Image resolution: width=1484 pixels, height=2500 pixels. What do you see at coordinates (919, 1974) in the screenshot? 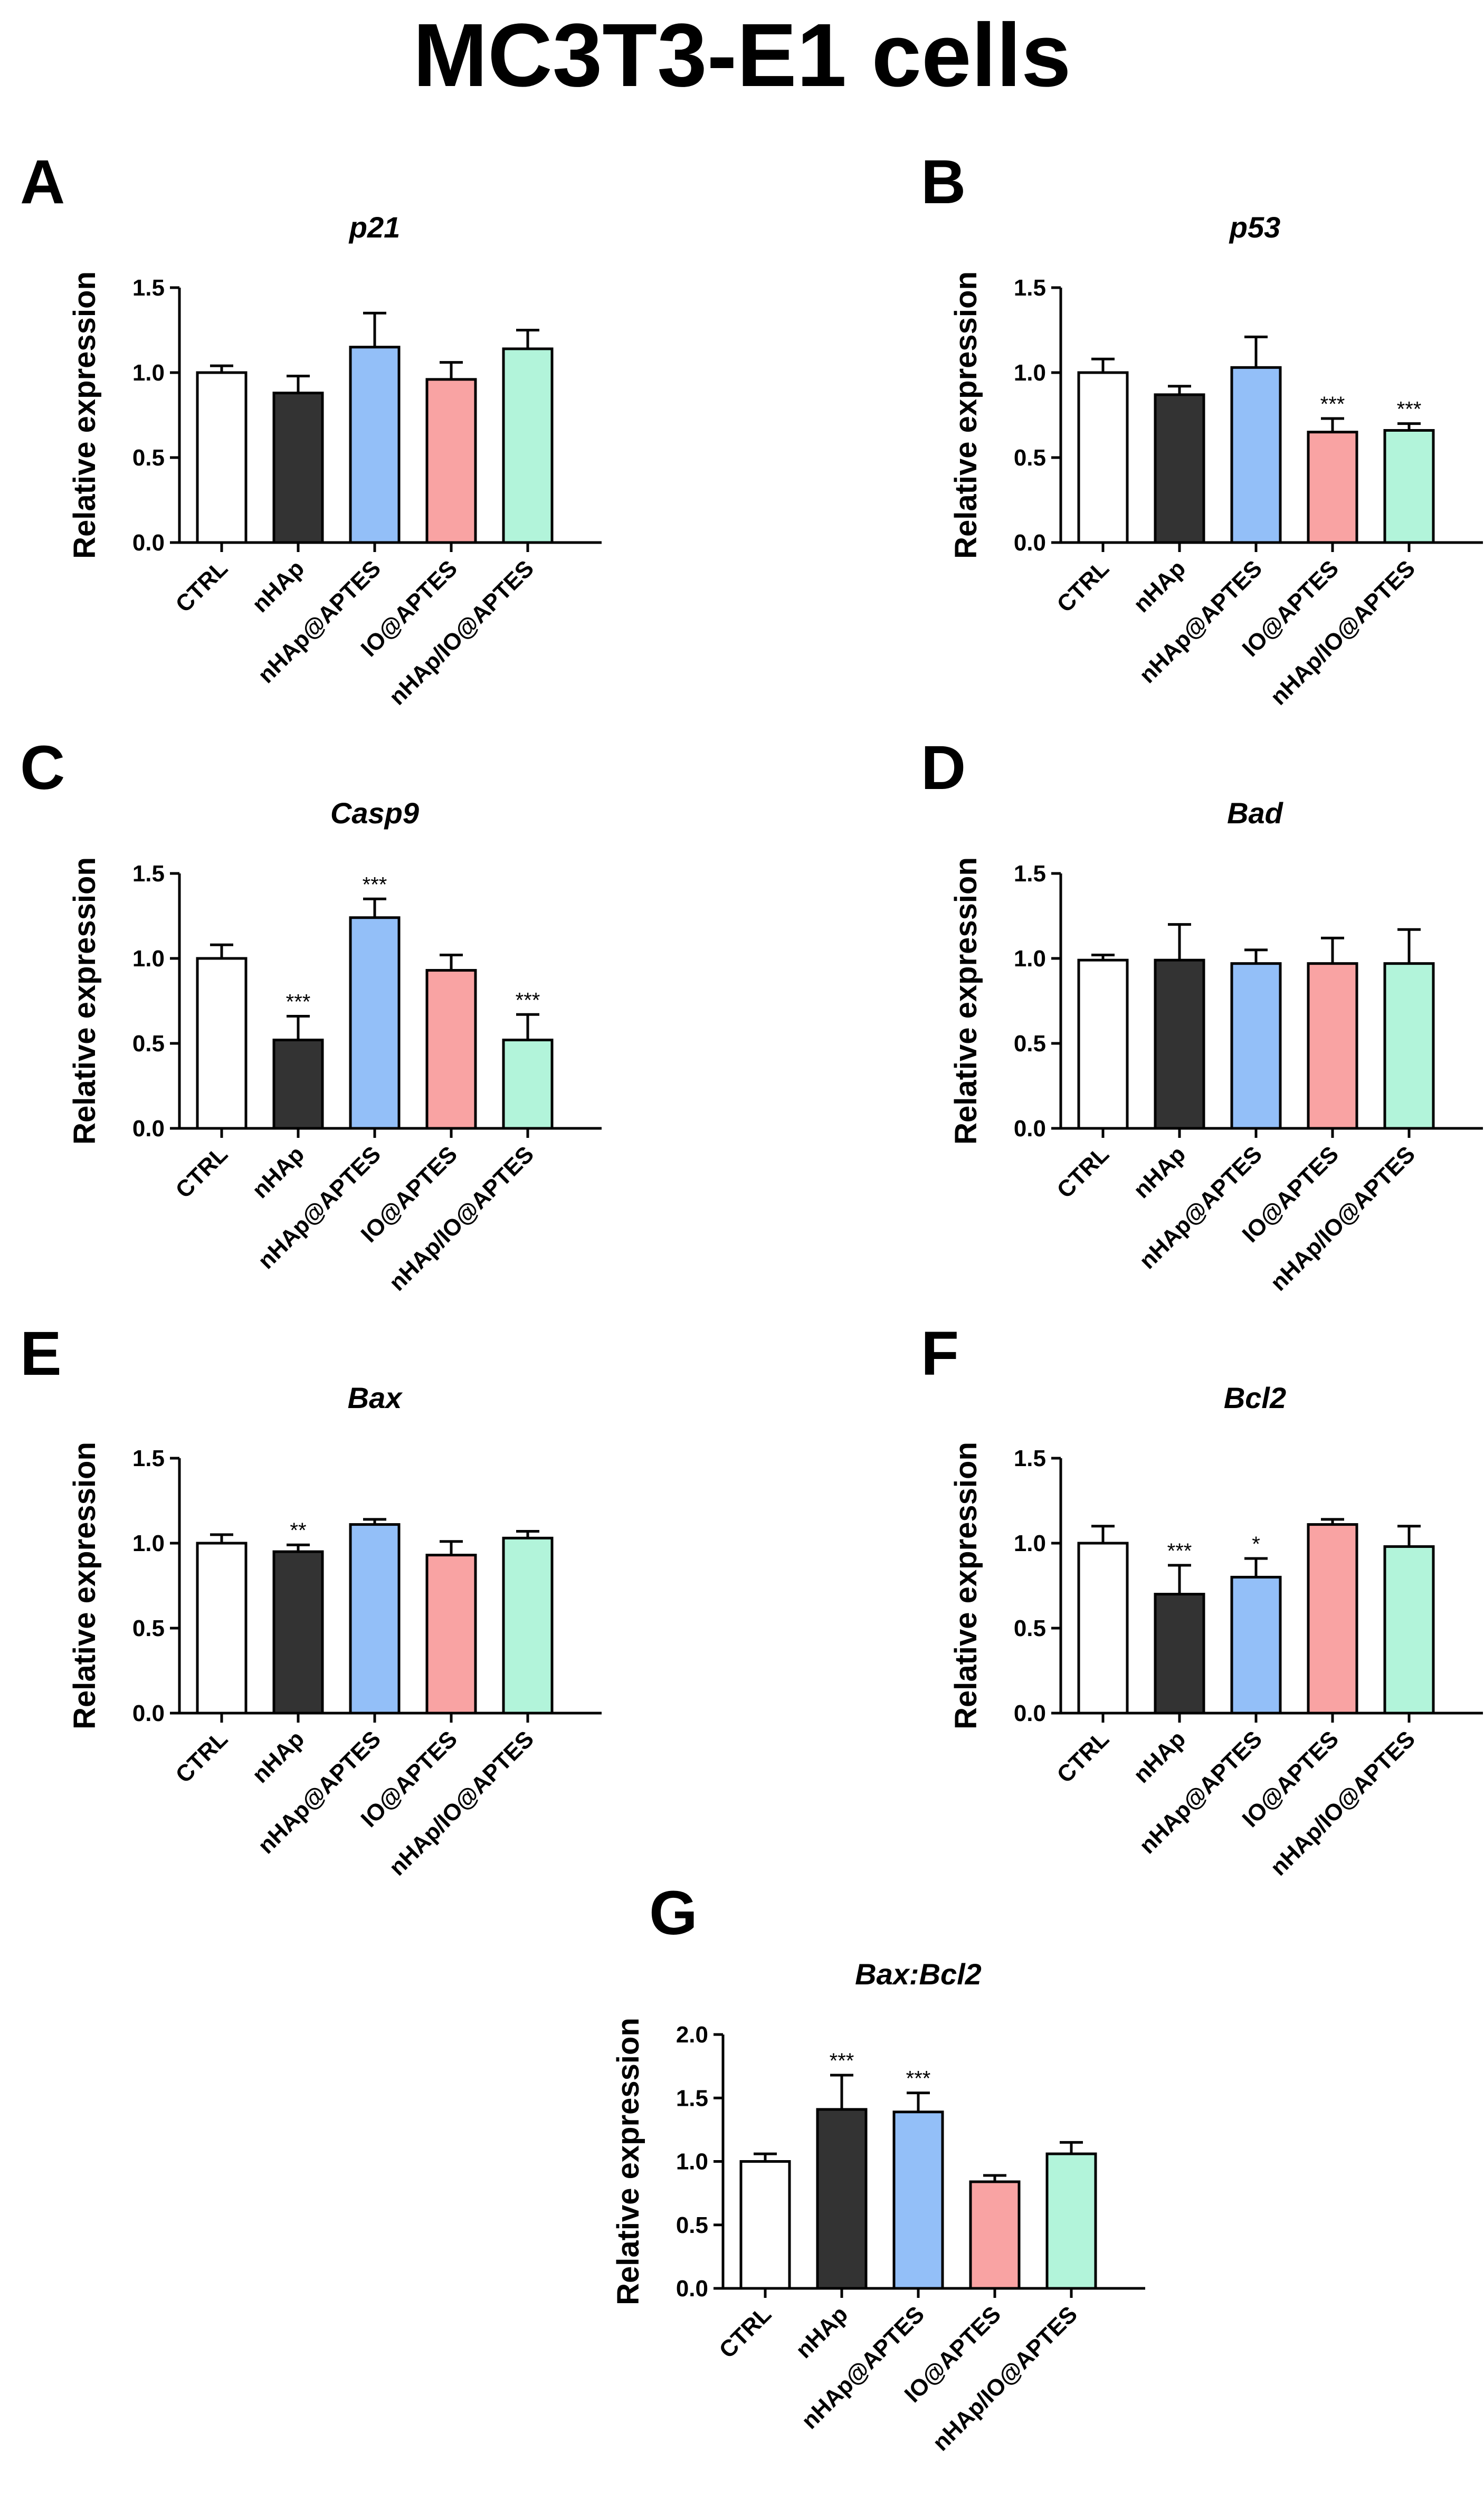
I see `panel-title: Bax:Bcl2` at bounding box center [919, 1974].